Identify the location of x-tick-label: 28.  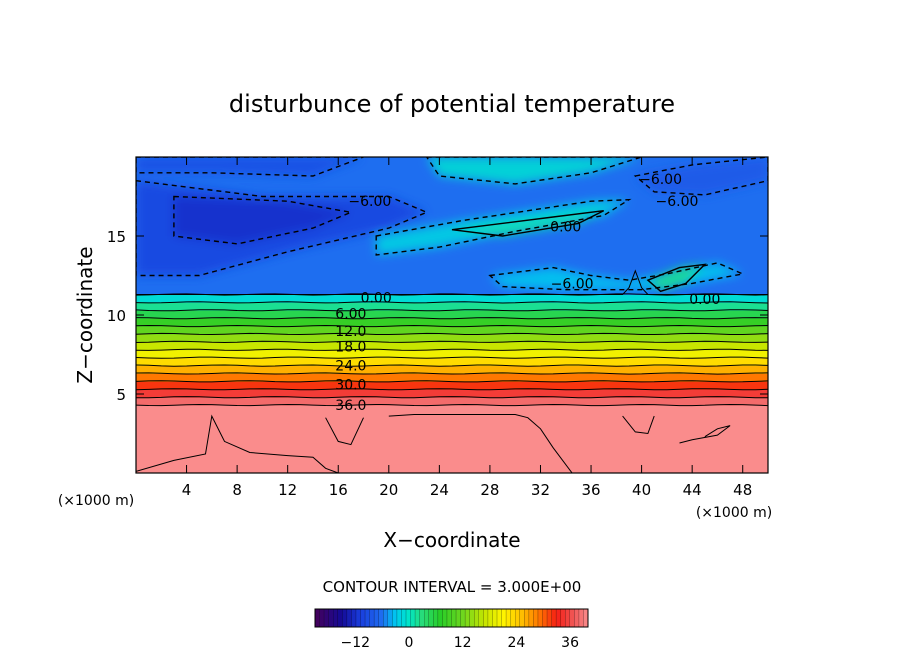
(489, 490).